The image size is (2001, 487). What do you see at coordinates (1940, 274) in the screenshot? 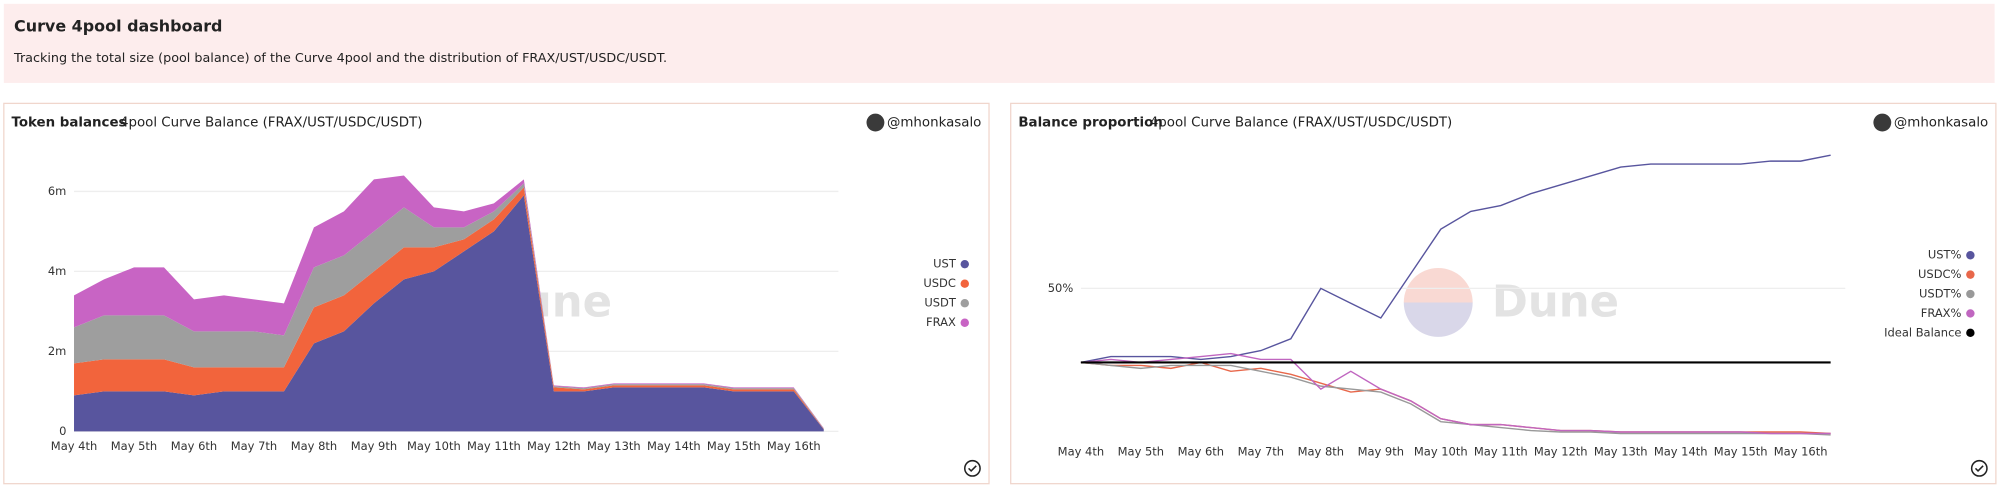
I see `legend-label: USDC%` at bounding box center [1940, 274].